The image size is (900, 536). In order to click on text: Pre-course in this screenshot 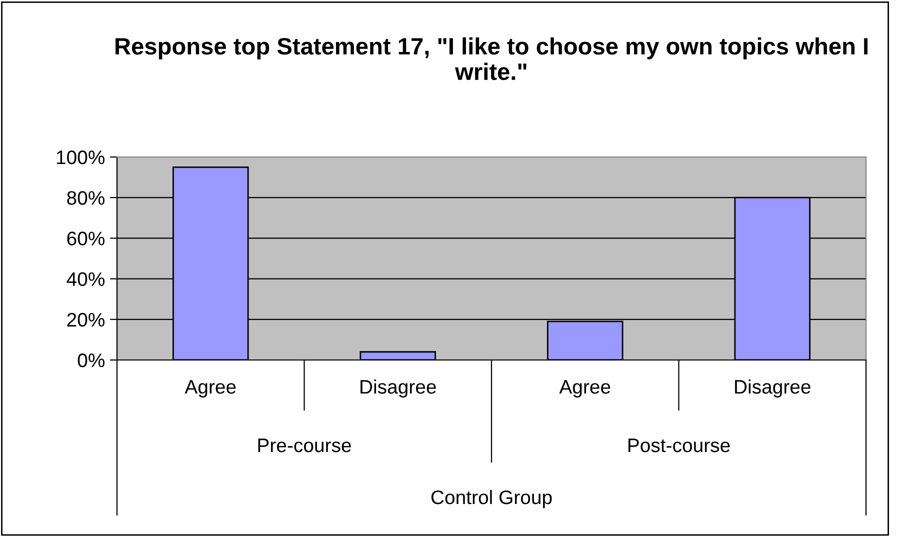, I will do `click(304, 445)`.